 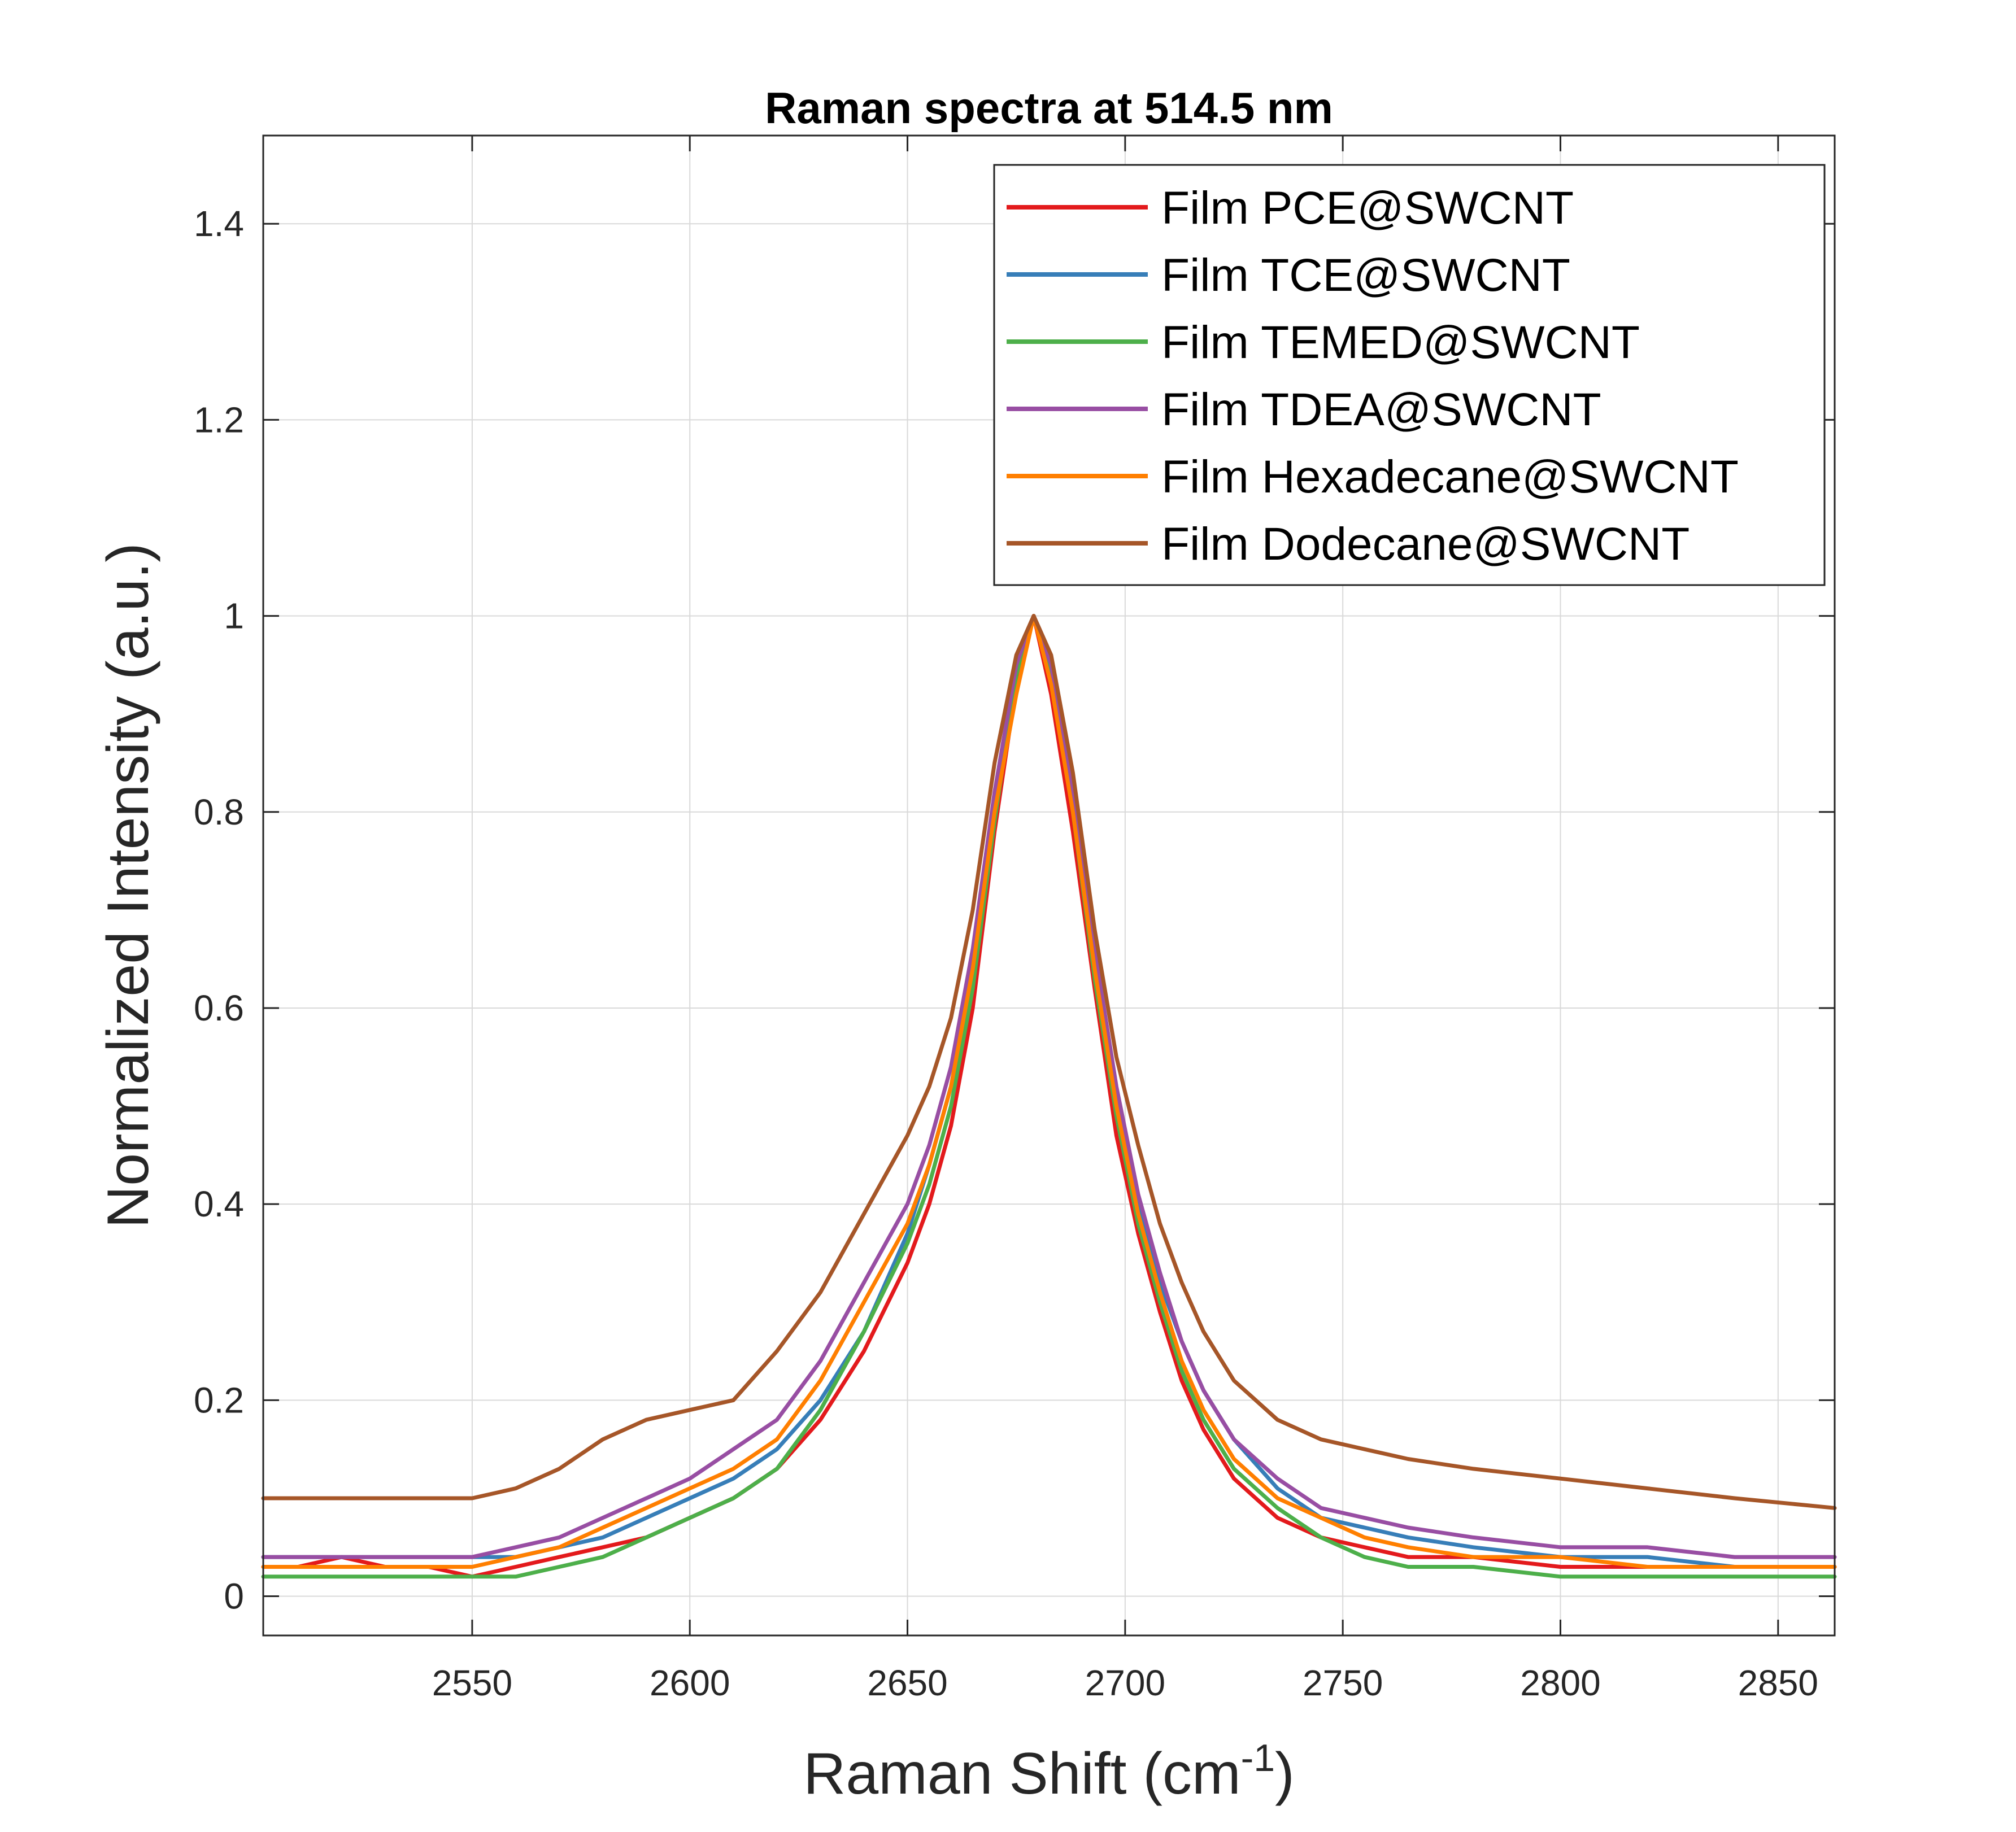 What do you see at coordinates (1049, 108) in the screenshot?
I see `chart-title: Raman spectra at 514.5 nm` at bounding box center [1049, 108].